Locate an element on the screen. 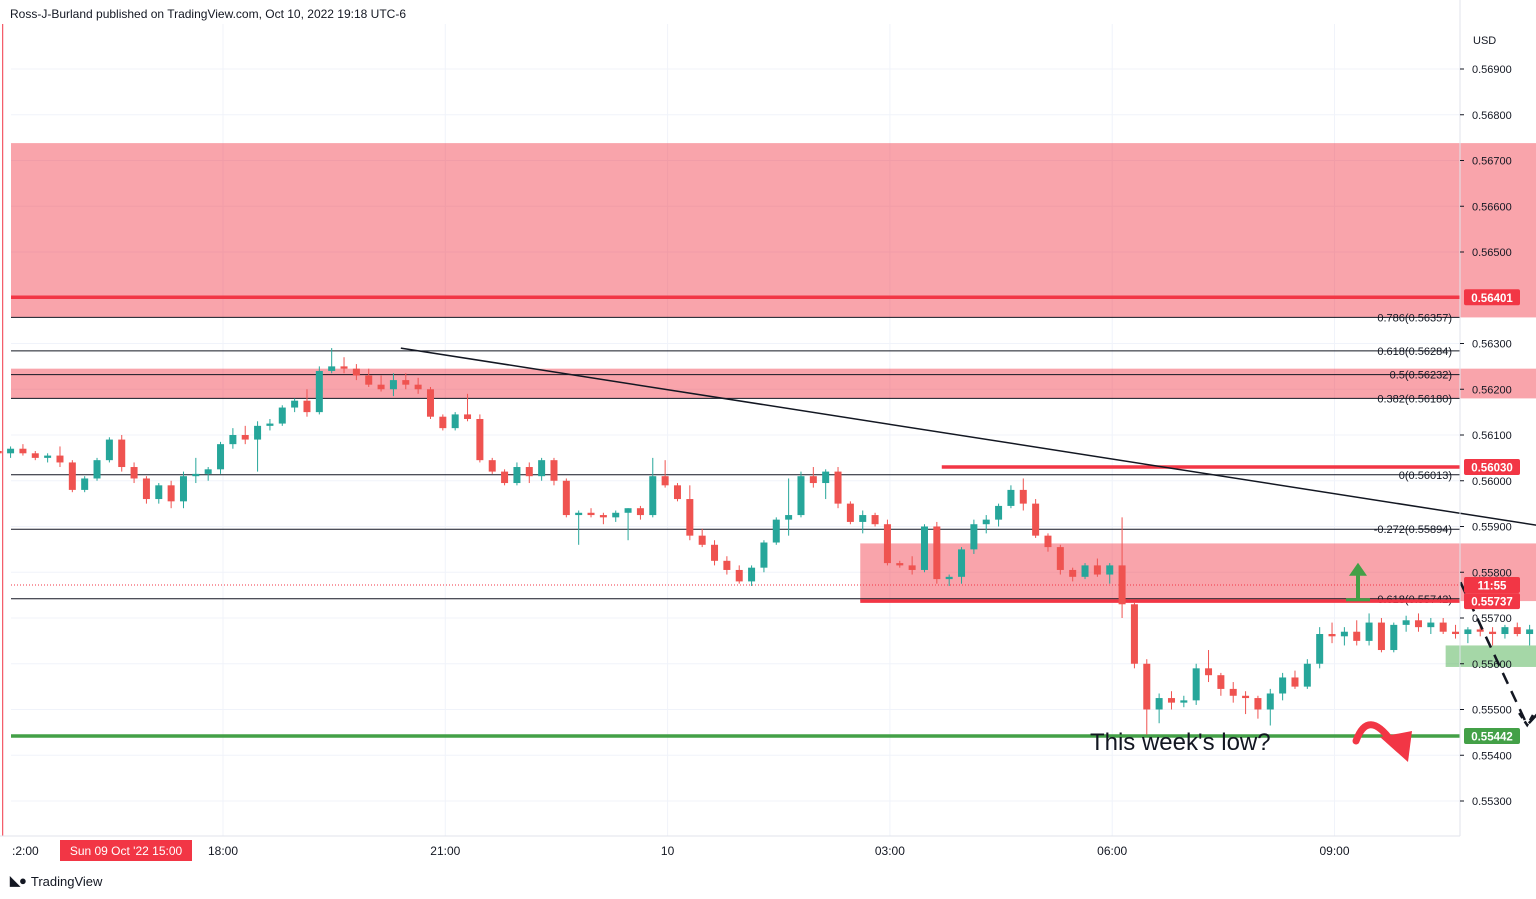  price-tick-label: 0.56700 is located at coordinates (1492, 162).